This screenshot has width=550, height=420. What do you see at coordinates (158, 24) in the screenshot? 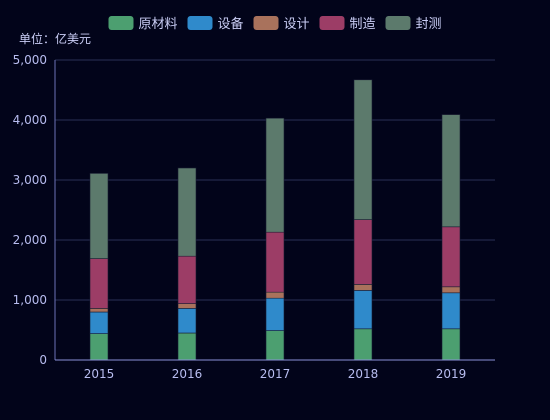
I see `legend-label: 原材料` at bounding box center [158, 24].